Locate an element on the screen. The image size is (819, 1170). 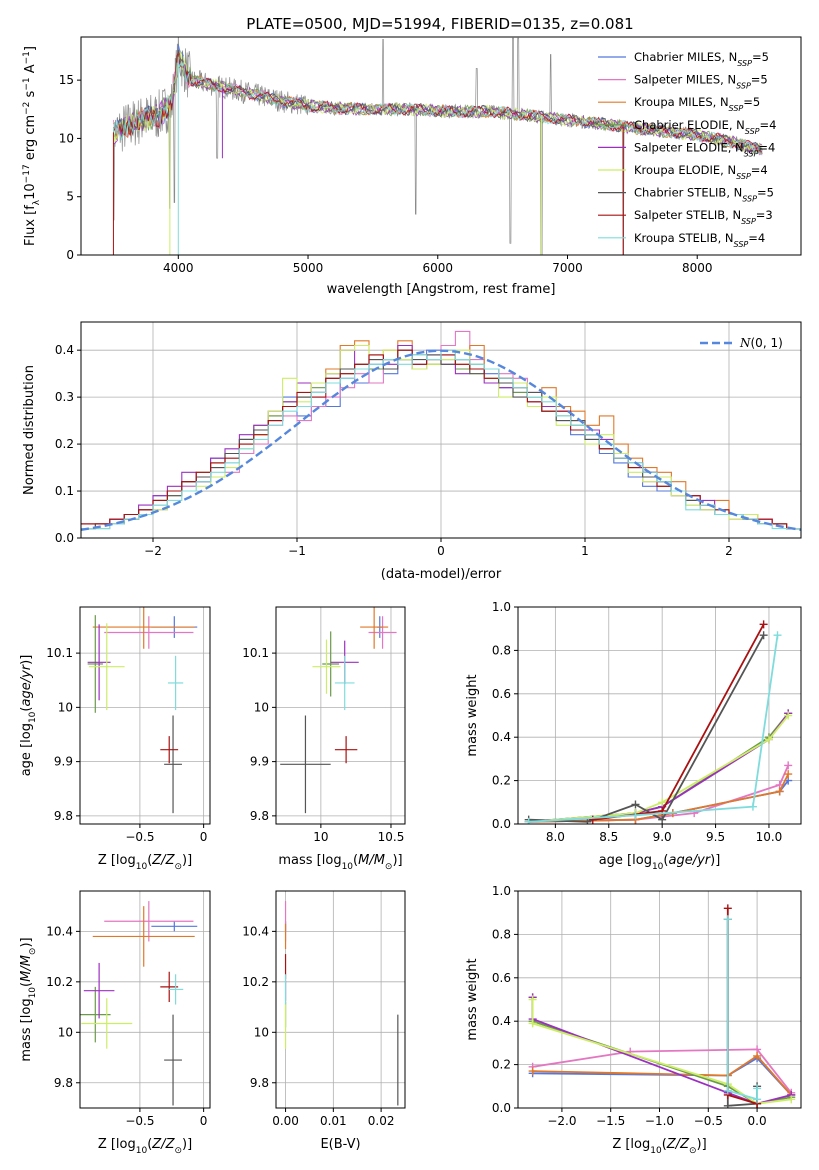
age-vs-mass-panel: 10 10.5 9.8 9.9 10 10.1 mass [log10(M/M⊙)] is located at coordinates (324, 739).